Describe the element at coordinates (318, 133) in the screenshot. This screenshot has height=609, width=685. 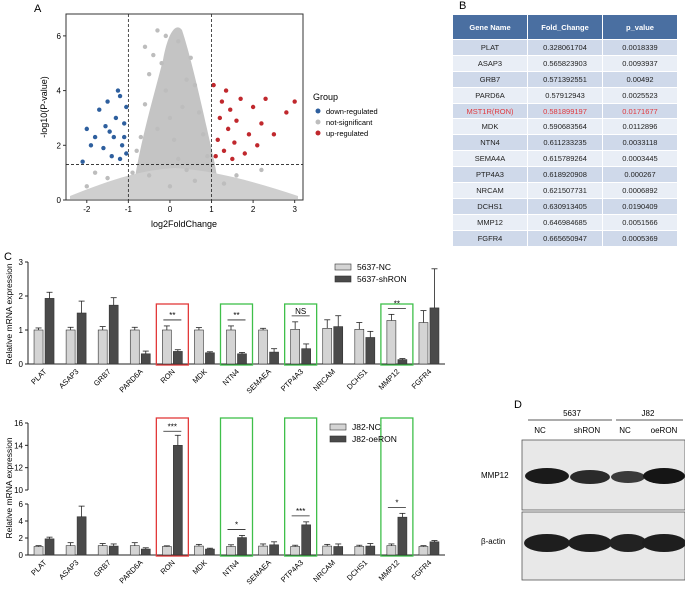
I see `legend-marker-up` at that location.